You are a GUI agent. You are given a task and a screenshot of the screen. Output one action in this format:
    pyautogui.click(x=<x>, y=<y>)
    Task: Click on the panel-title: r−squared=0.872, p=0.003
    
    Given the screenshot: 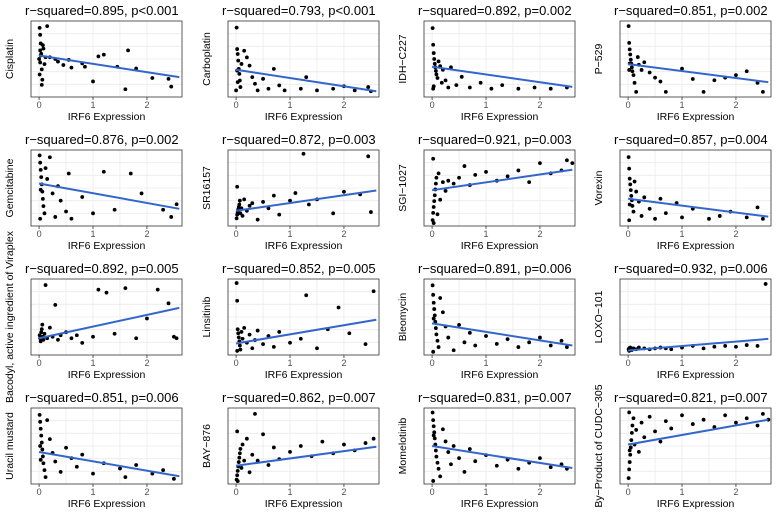 What is the action you would take?
    pyautogui.click(x=299, y=139)
    